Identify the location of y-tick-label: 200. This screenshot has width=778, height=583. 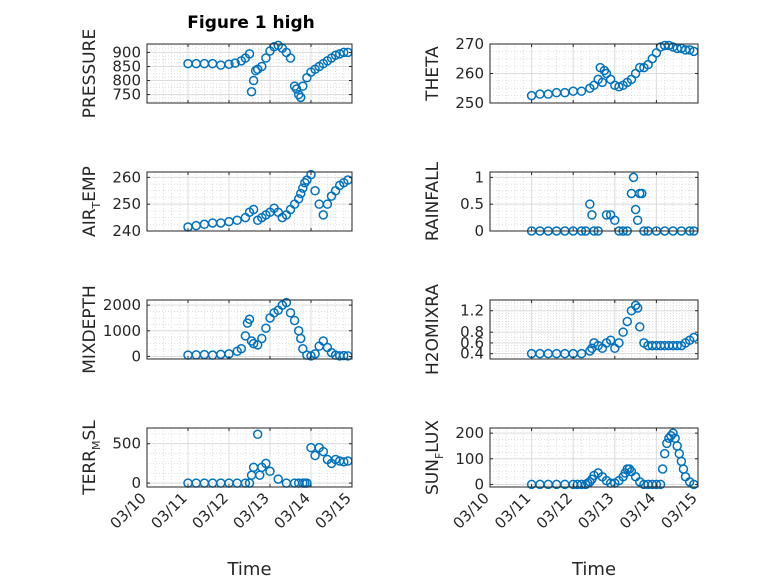
(469, 433).